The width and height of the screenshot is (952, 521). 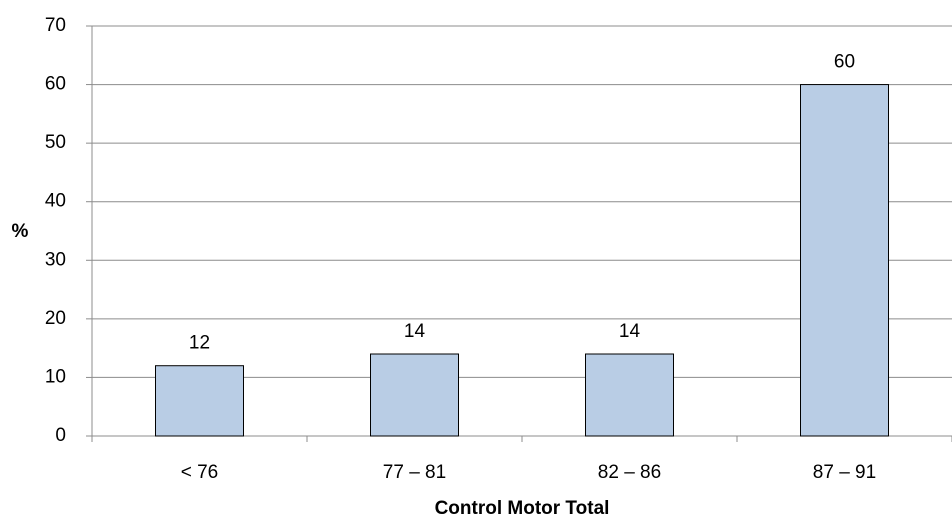 What do you see at coordinates (20, 231) in the screenshot?
I see `y-axis-label: %` at bounding box center [20, 231].